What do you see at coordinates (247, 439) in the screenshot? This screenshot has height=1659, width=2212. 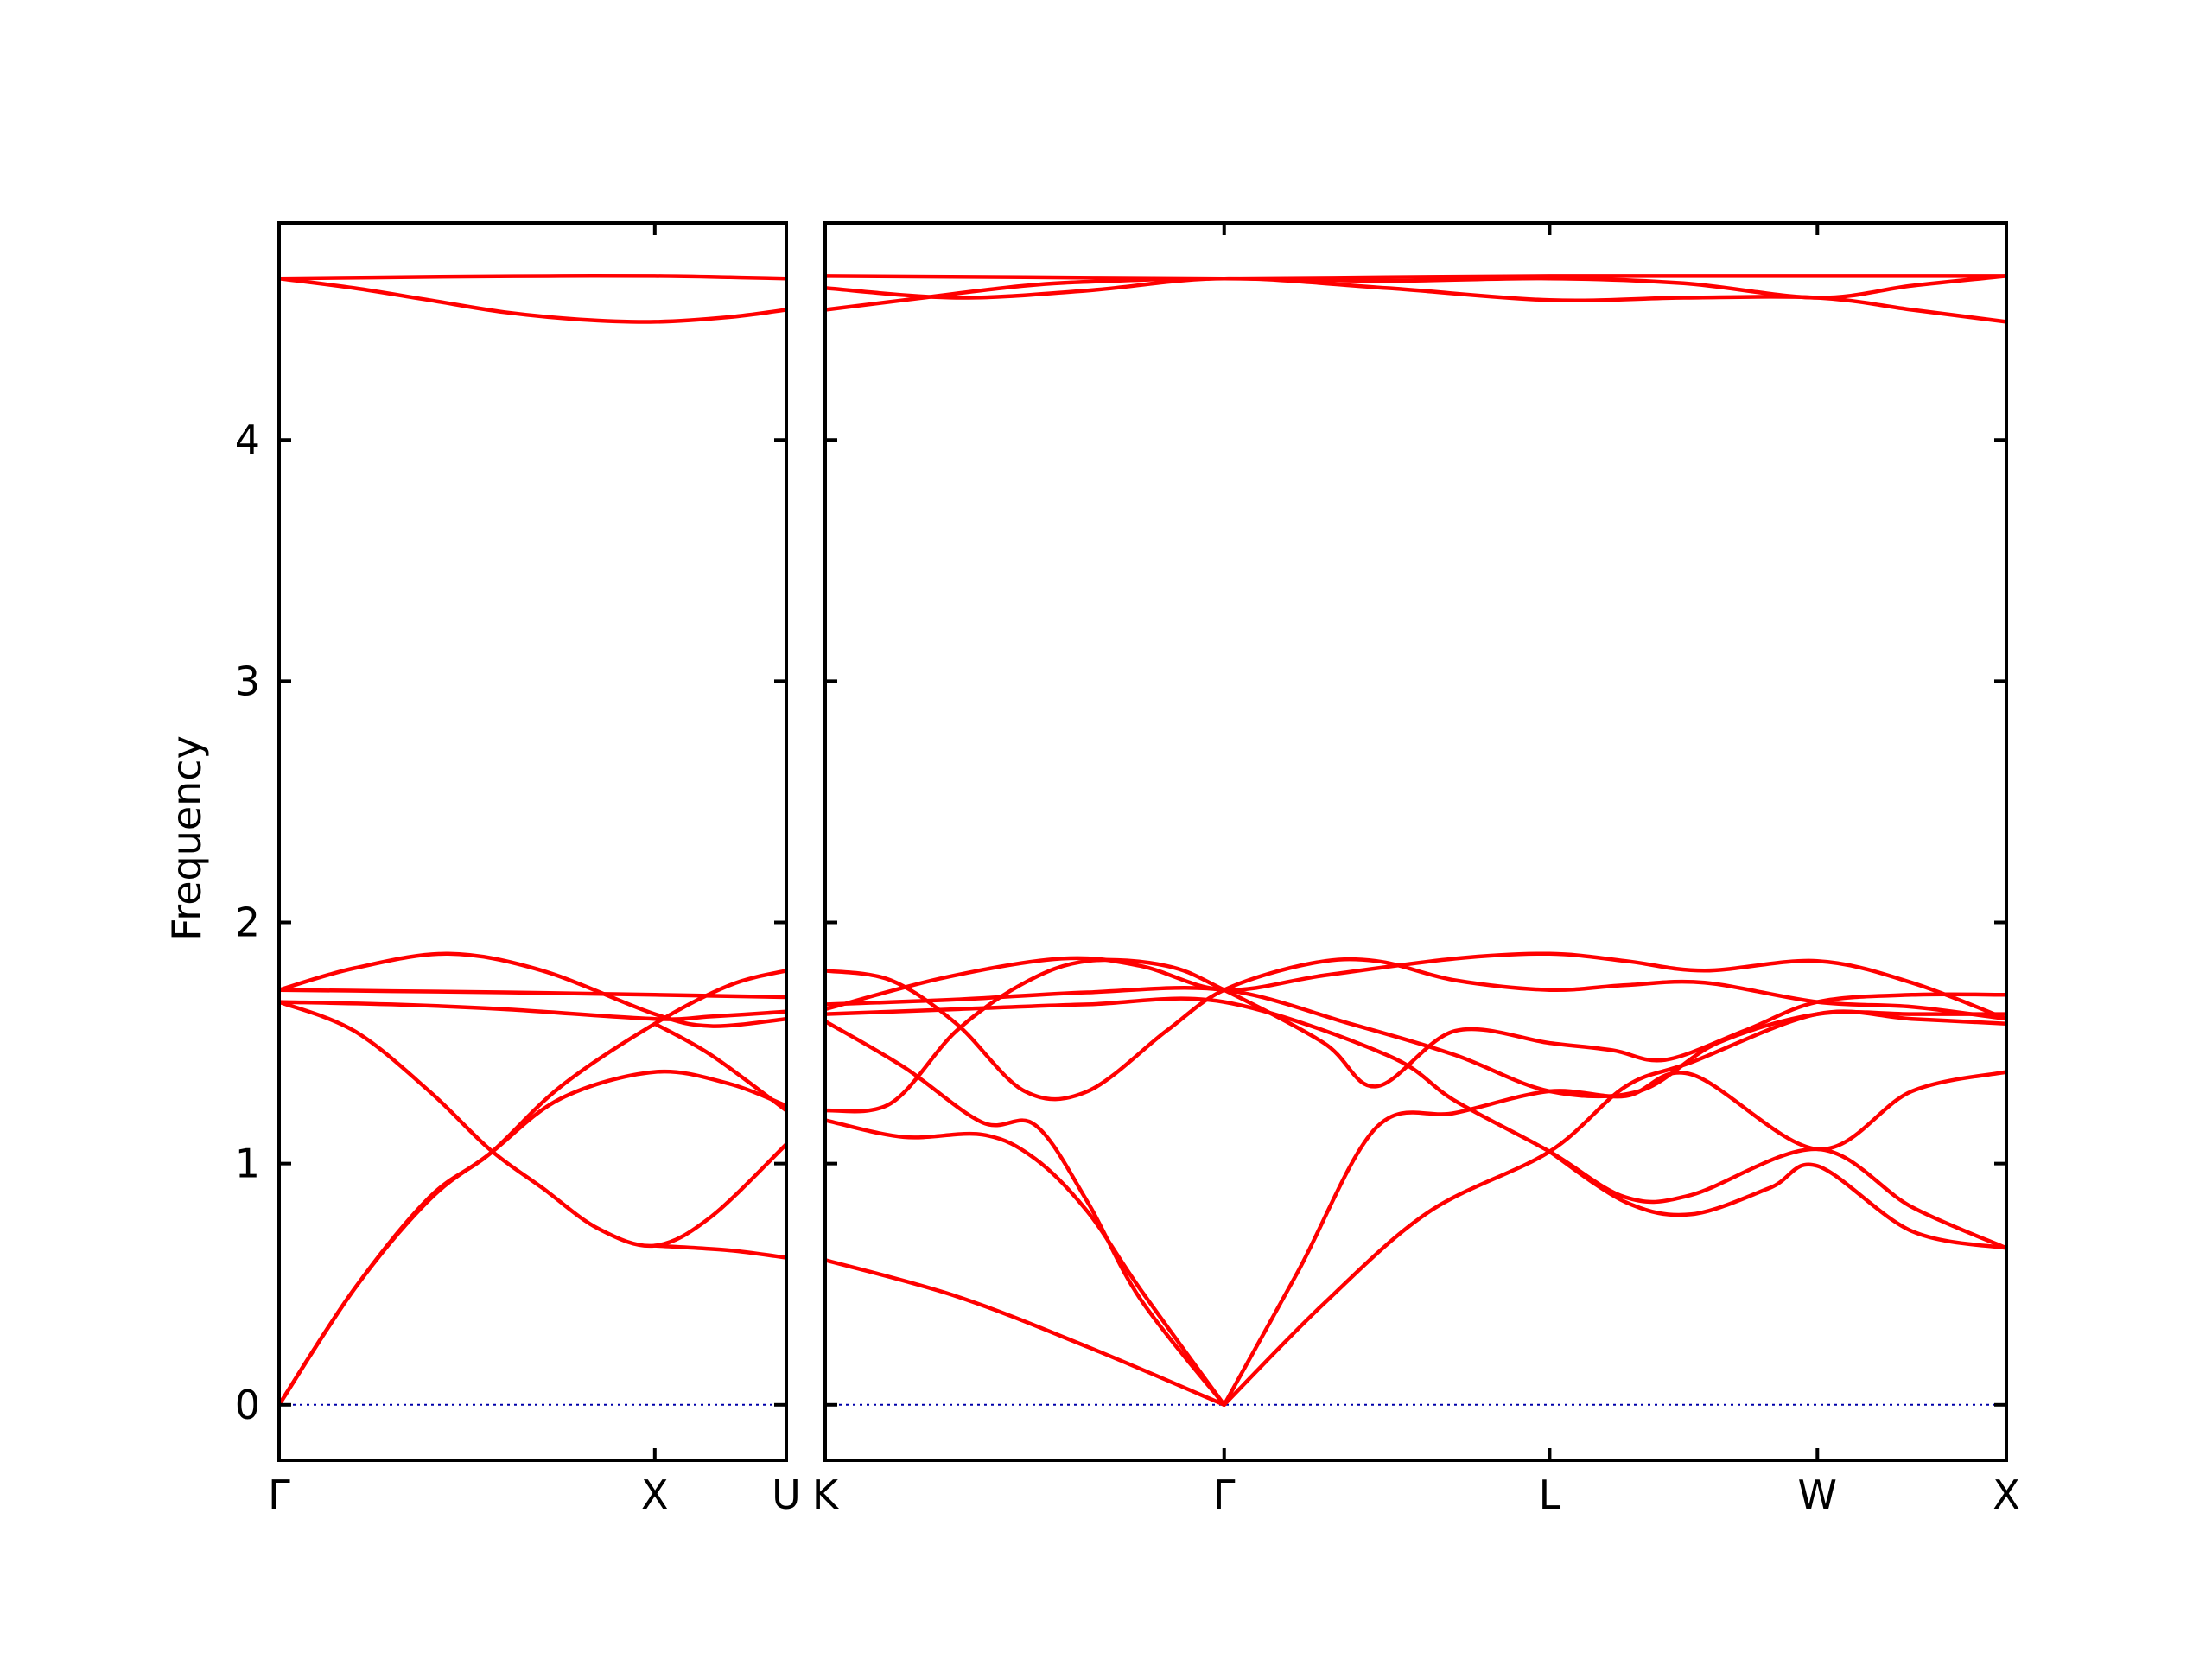 I see `y-tick-label: 4` at bounding box center [247, 439].